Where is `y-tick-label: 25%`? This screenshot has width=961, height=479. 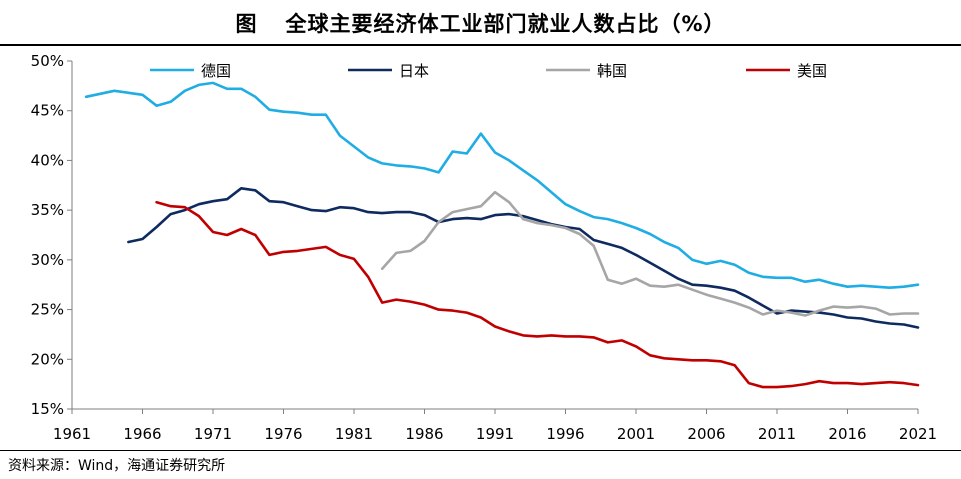 y-tick-label: 25% is located at coordinates (47, 310).